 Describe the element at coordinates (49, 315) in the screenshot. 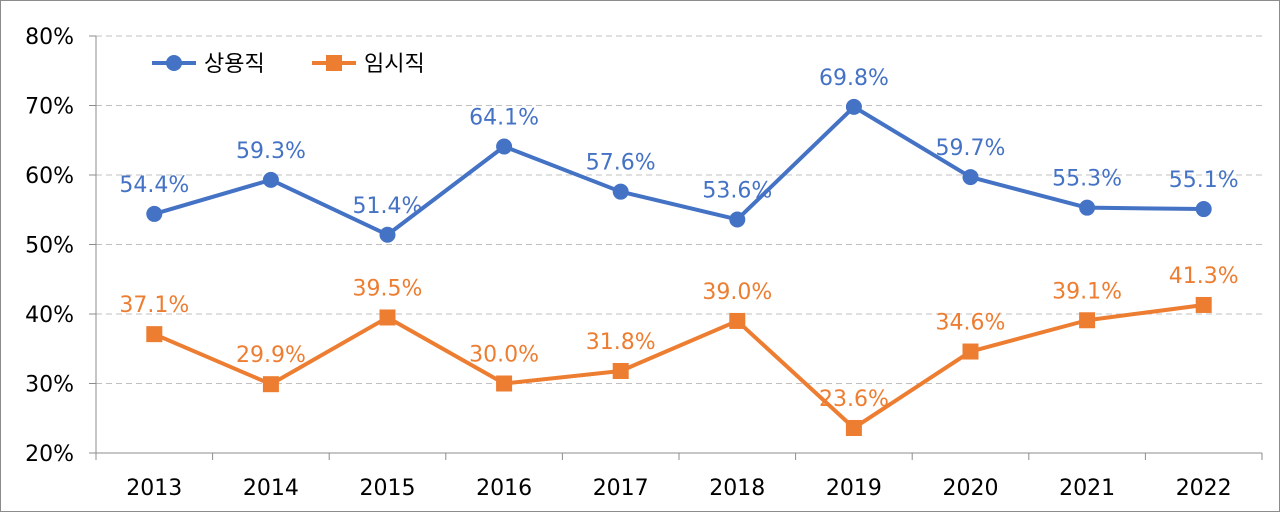

I see `y-tick-label: 40%` at that location.